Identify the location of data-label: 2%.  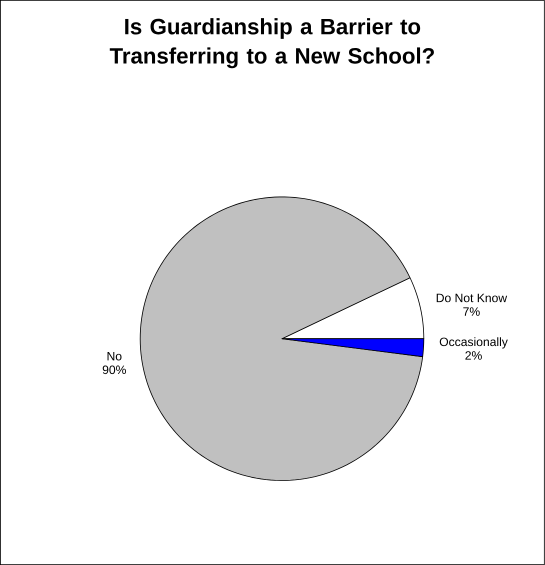
(474, 355).